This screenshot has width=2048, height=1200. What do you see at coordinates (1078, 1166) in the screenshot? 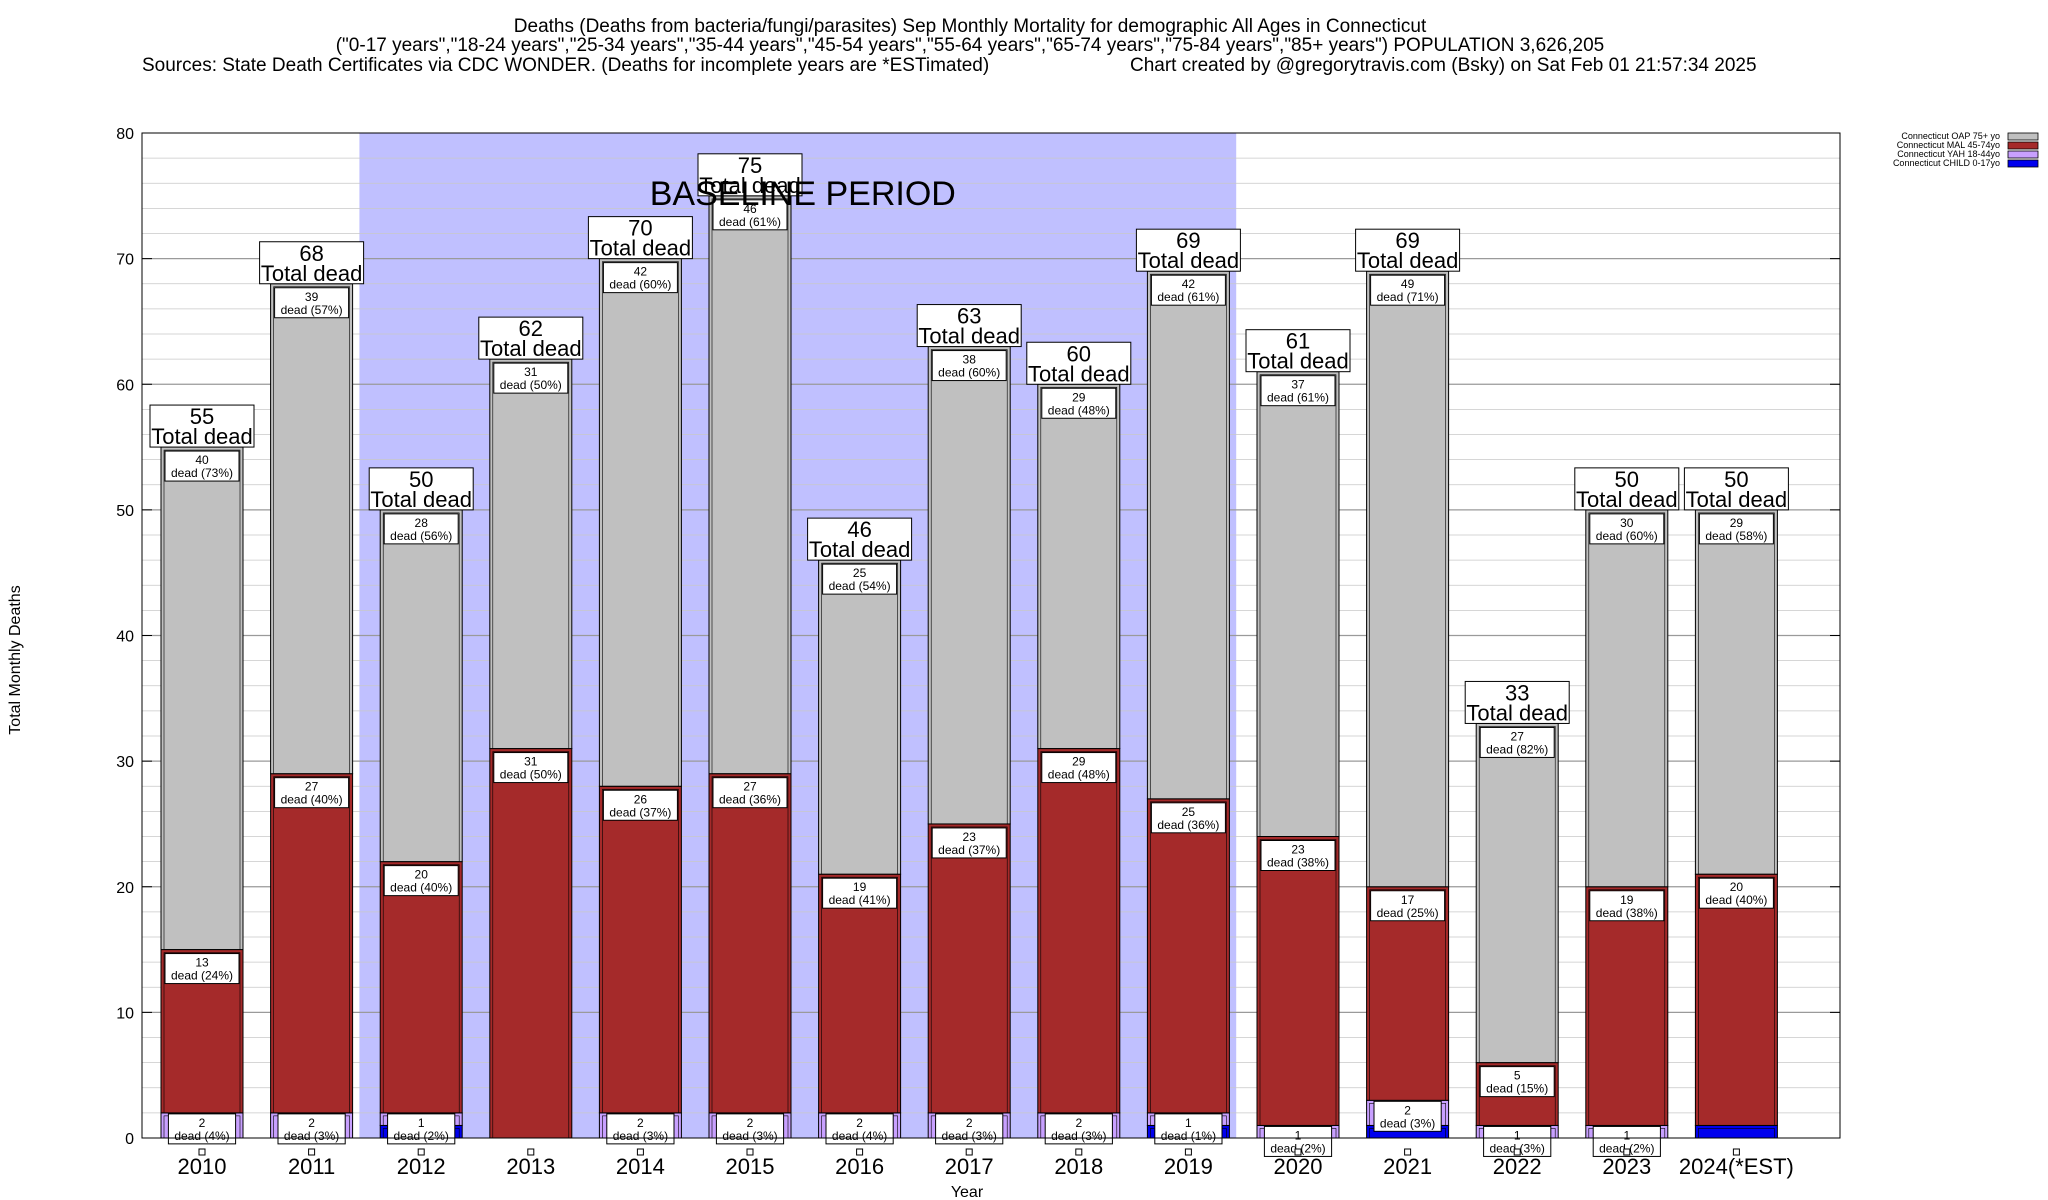
I see `x-tick-label-2018: 2018` at bounding box center [1078, 1166].